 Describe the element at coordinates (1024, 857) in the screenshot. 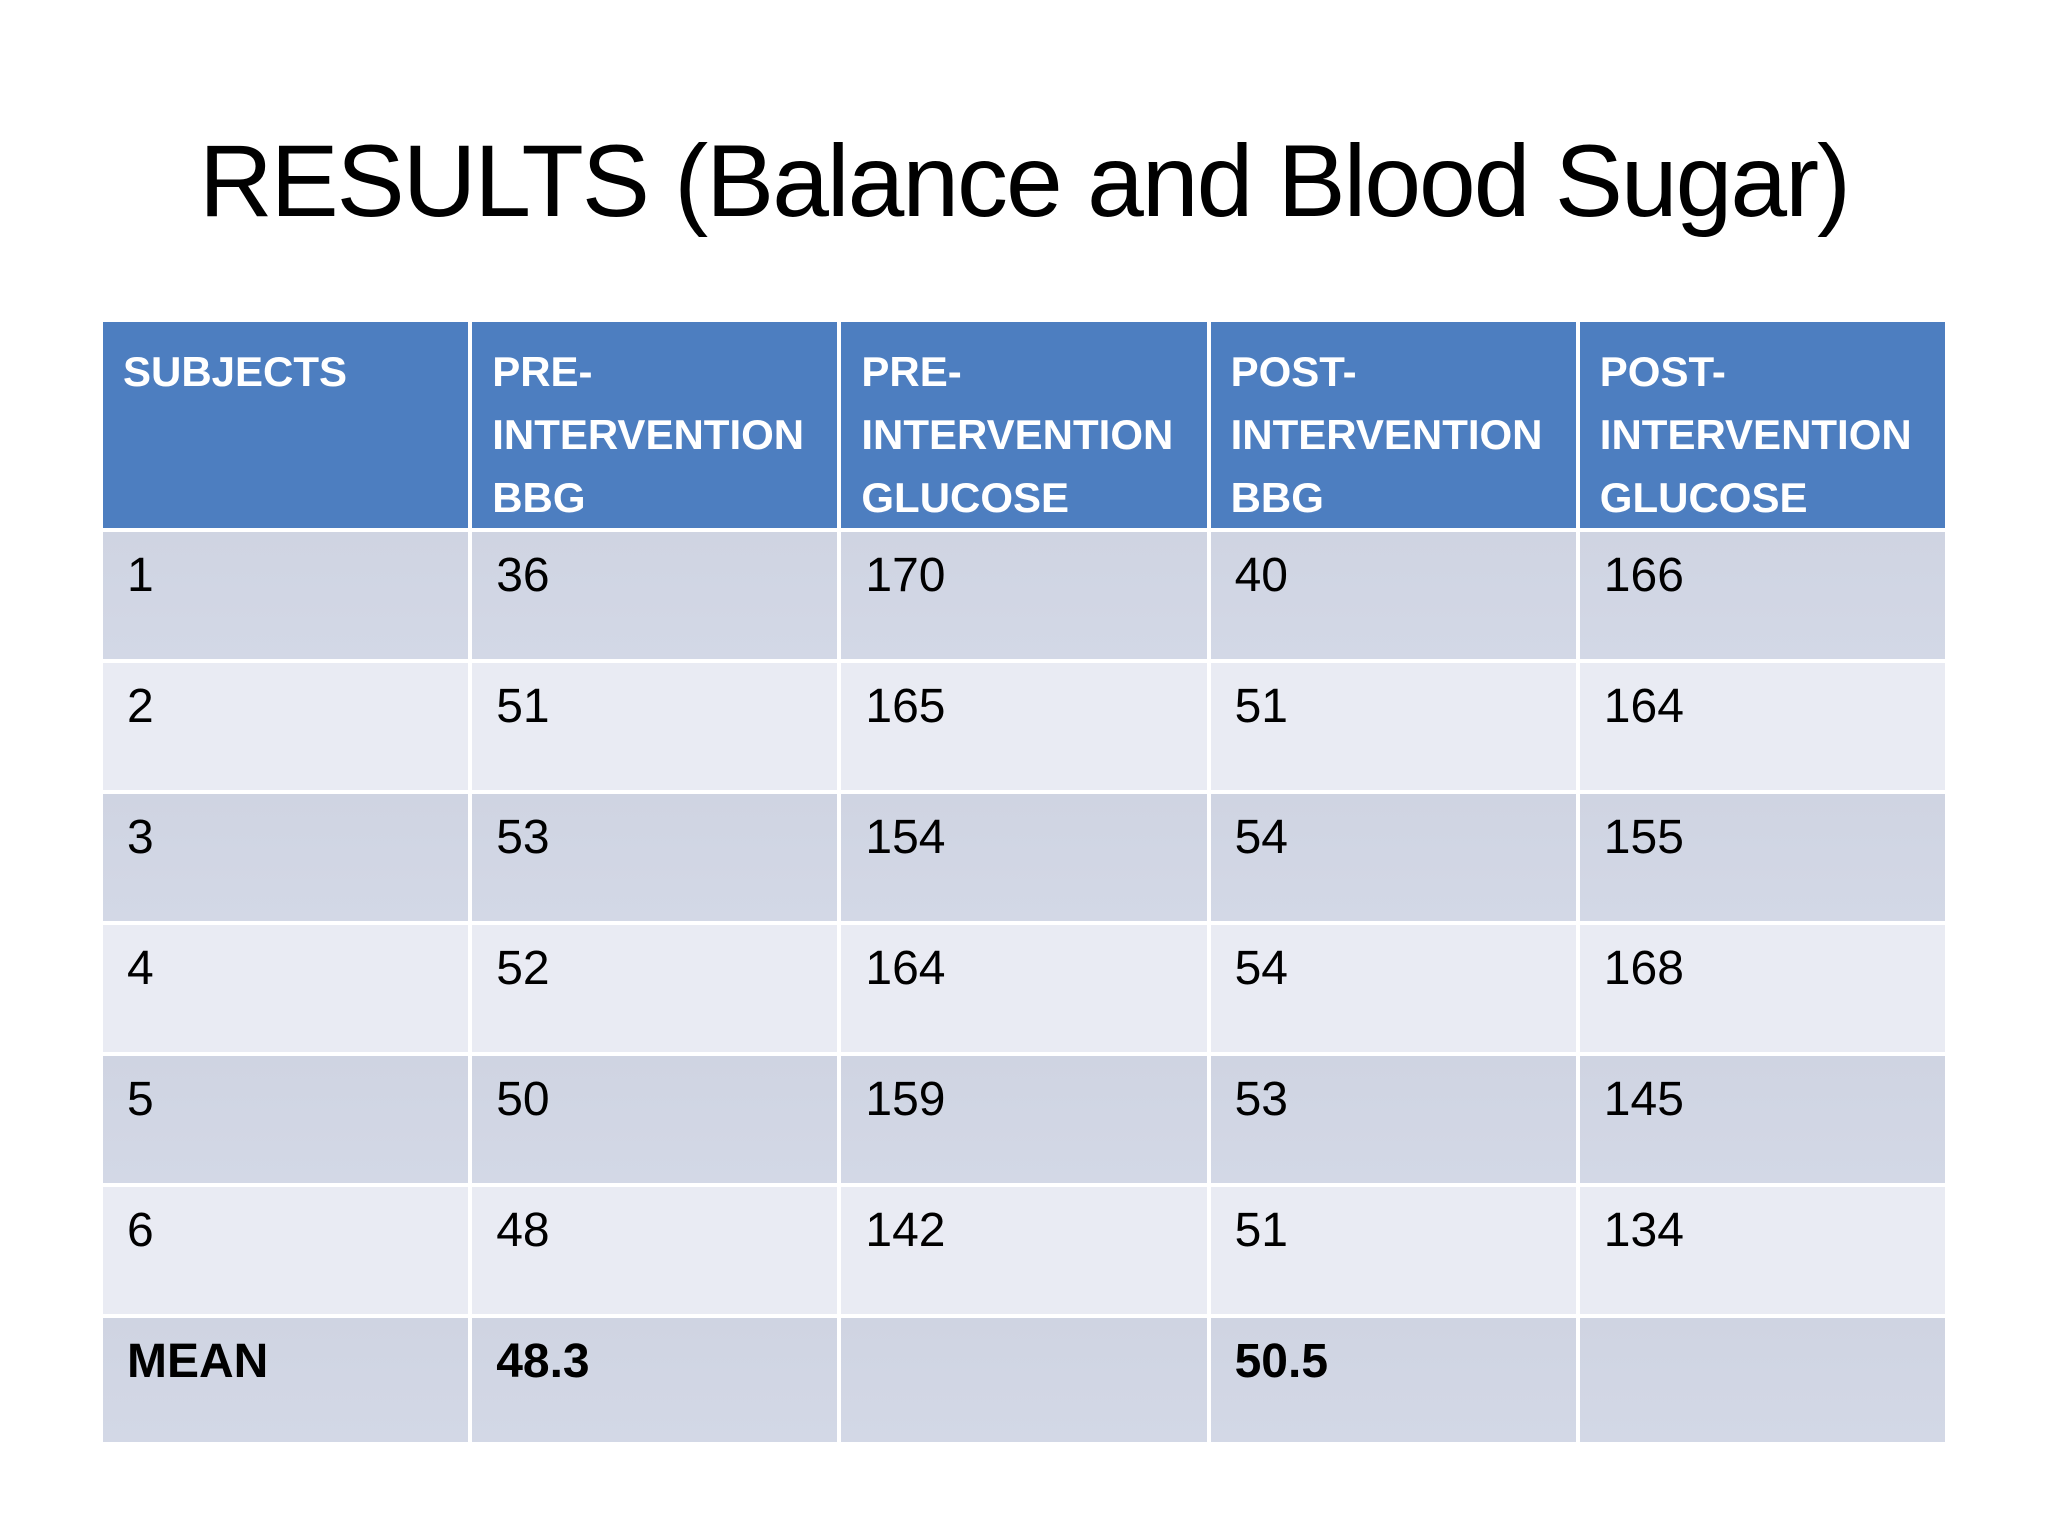

I see `table-cell: 154` at that location.